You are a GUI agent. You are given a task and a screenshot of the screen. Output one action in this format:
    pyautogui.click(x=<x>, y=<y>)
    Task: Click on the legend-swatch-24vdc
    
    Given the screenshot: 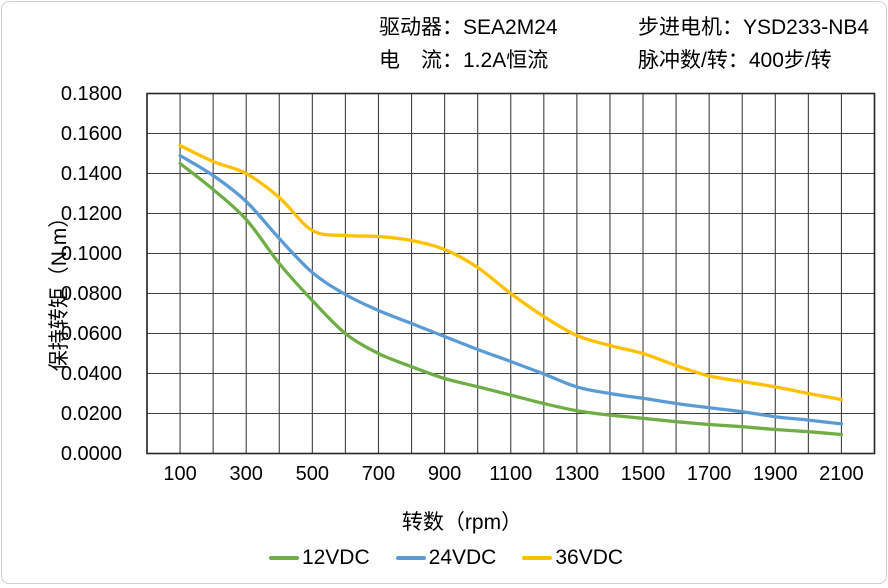 What is the action you would take?
    pyautogui.click(x=410, y=558)
    